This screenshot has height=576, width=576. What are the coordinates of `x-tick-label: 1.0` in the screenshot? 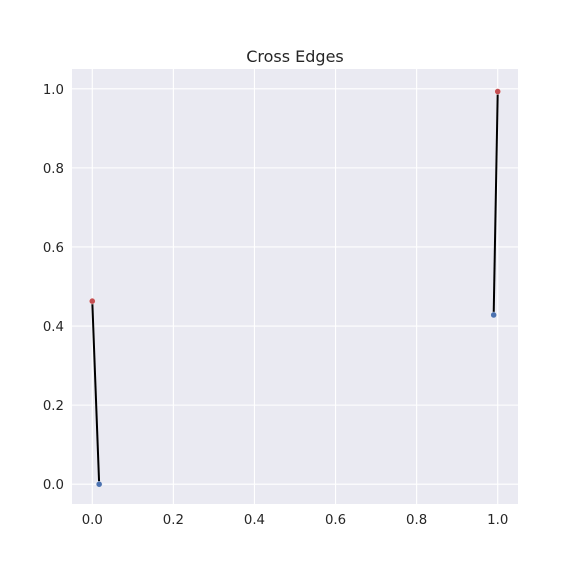 It's located at (497, 520).